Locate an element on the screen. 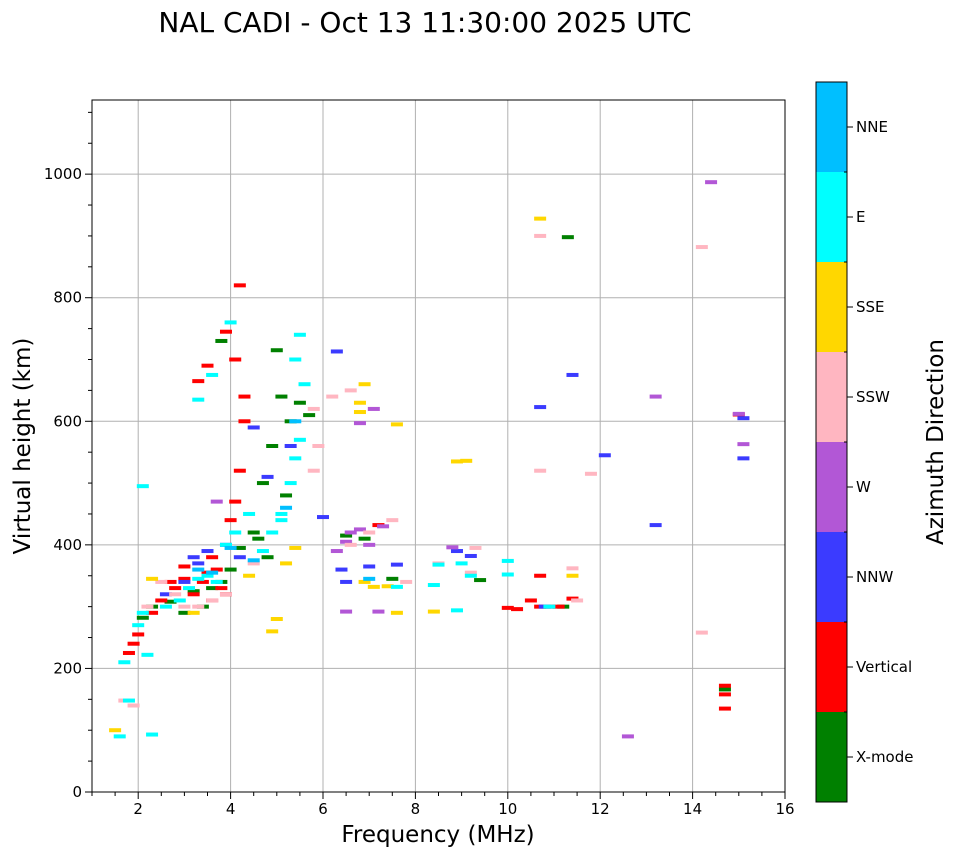  x-tick-label: 14 is located at coordinates (692, 809).